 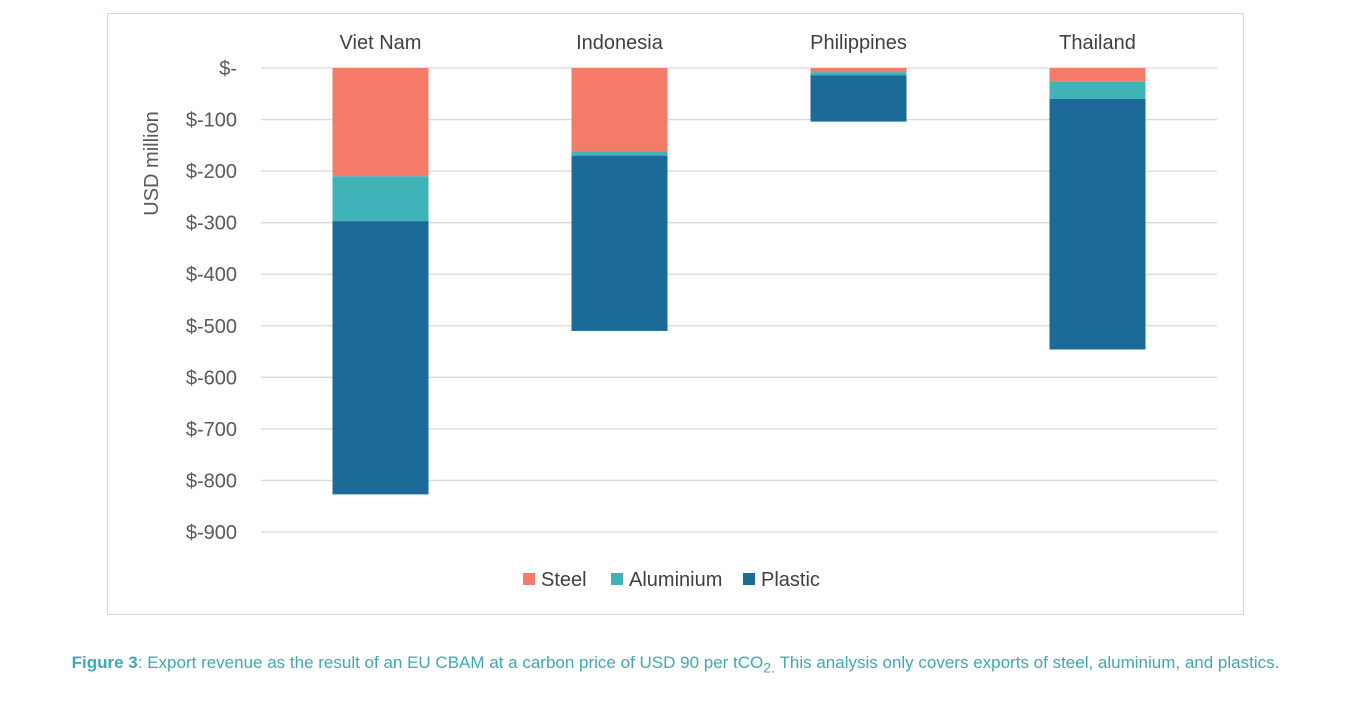 What do you see at coordinates (619, 243) in the screenshot?
I see `bar-plastic-indonesia` at bounding box center [619, 243].